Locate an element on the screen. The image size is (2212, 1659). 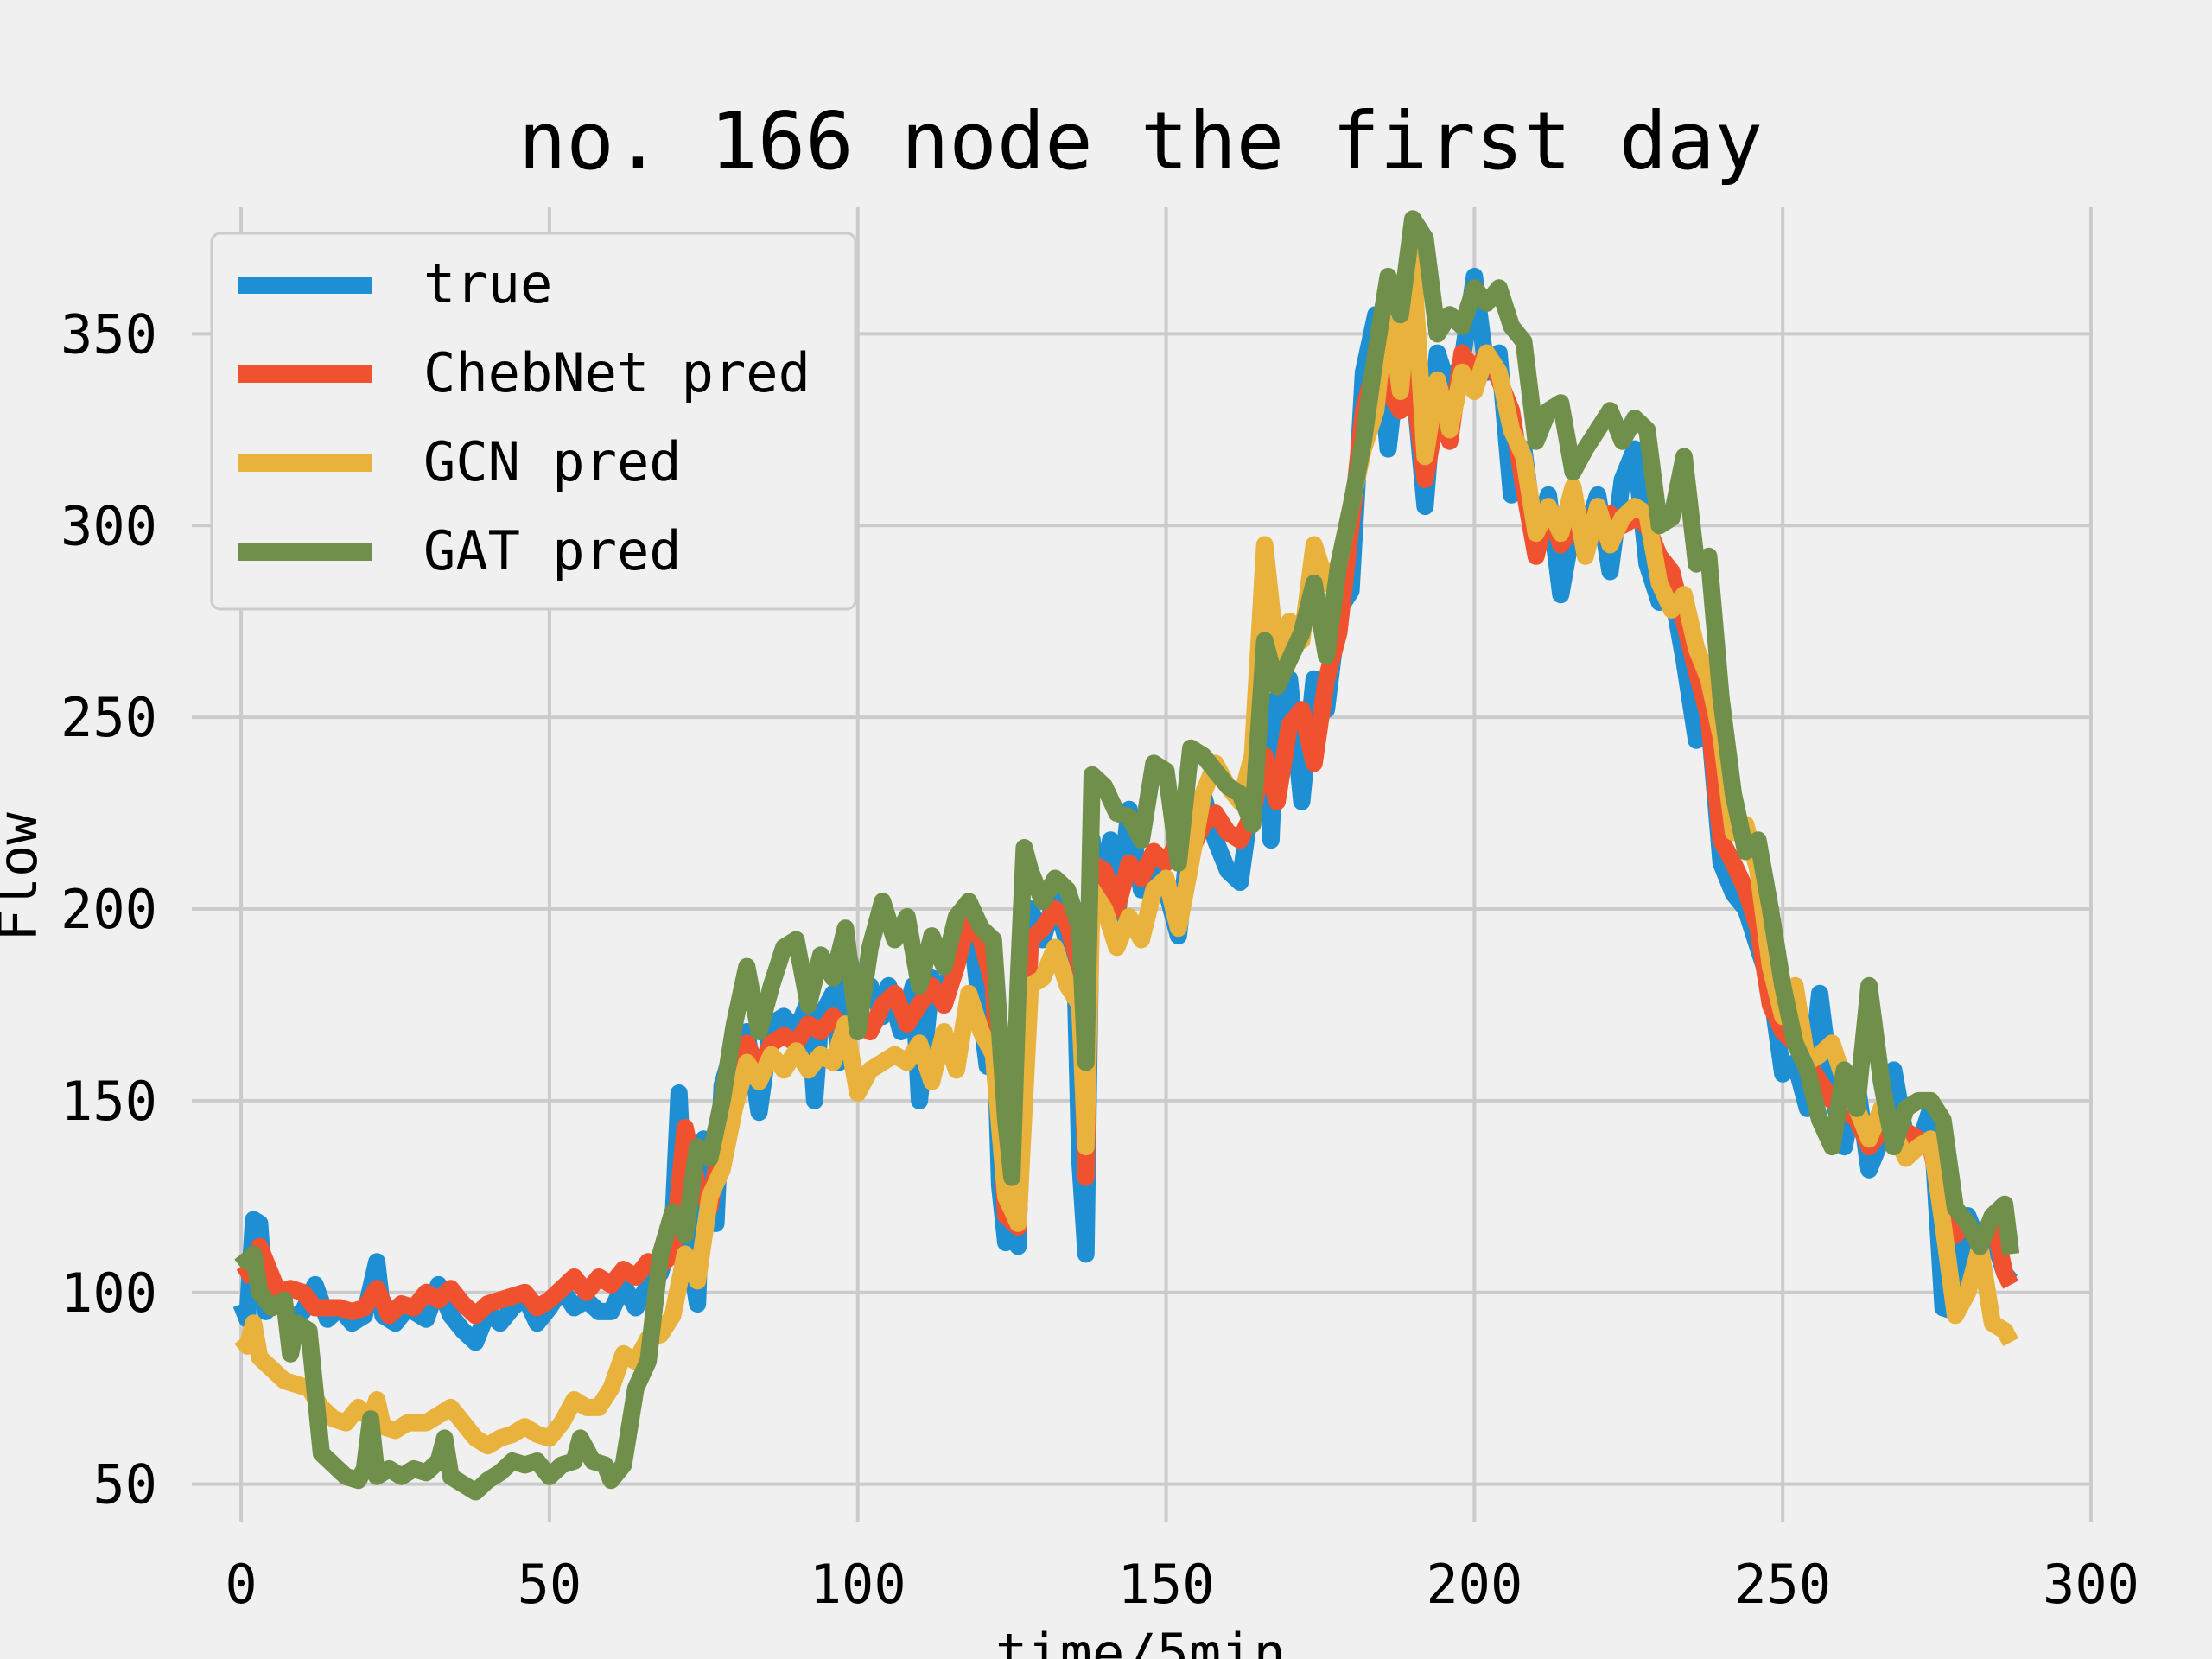
legend-entry-label: GAT pred is located at coordinates (552, 550).